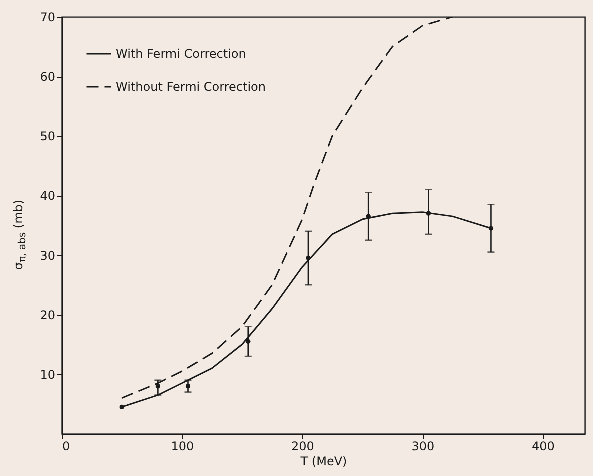 Image resolution: width=593 pixels, height=476 pixels. Describe the element at coordinates (48, 196) in the screenshot. I see `y-tick-label: 40` at that location.